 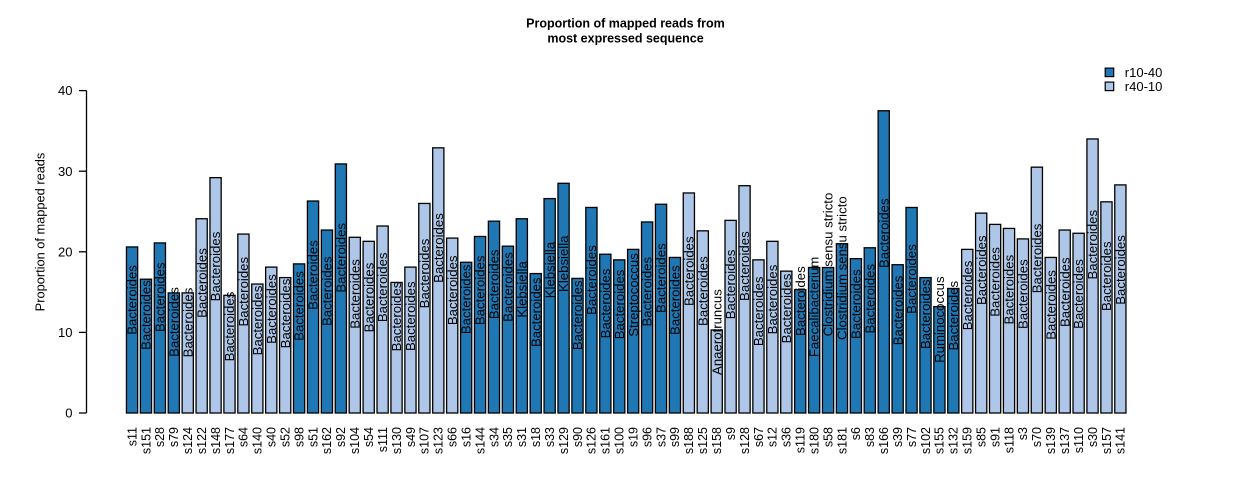 I want to click on svg-text: Clostridium sensu stricto, so click(x=828, y=265).